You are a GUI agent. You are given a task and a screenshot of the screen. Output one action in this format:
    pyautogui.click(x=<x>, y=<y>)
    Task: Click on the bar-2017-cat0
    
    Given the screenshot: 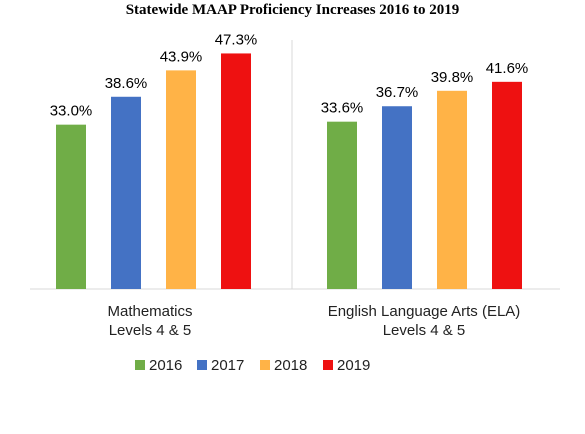 What is the action you would take?
    pyautogui.click(x=126, y=192)
    